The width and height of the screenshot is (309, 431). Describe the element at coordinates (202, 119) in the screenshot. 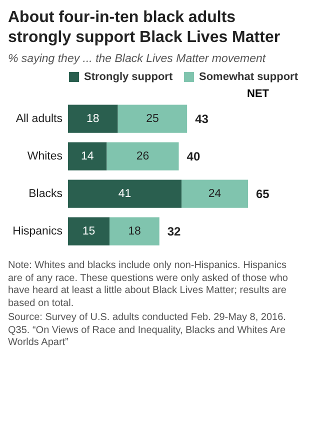

I see `total-label: 43` at that location.